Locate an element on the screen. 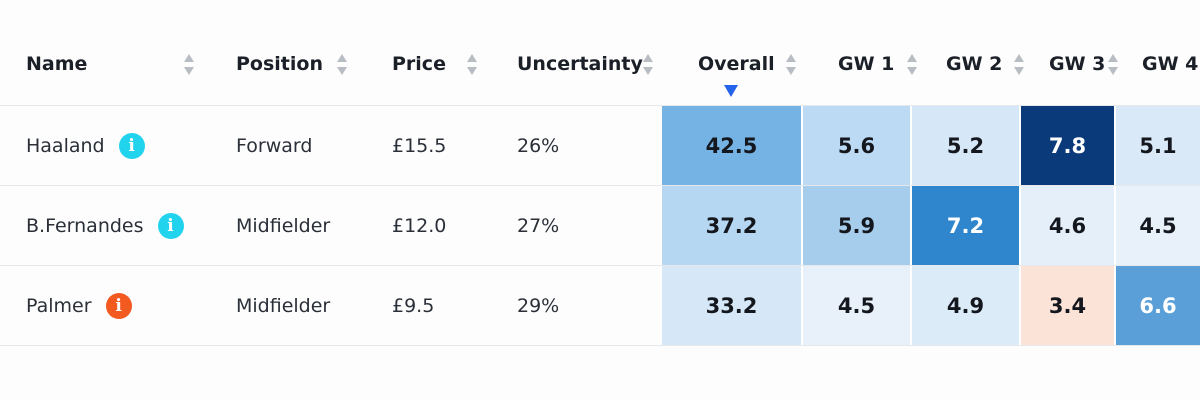  price-cell: £15.5 is located at coordinates (419, 145).